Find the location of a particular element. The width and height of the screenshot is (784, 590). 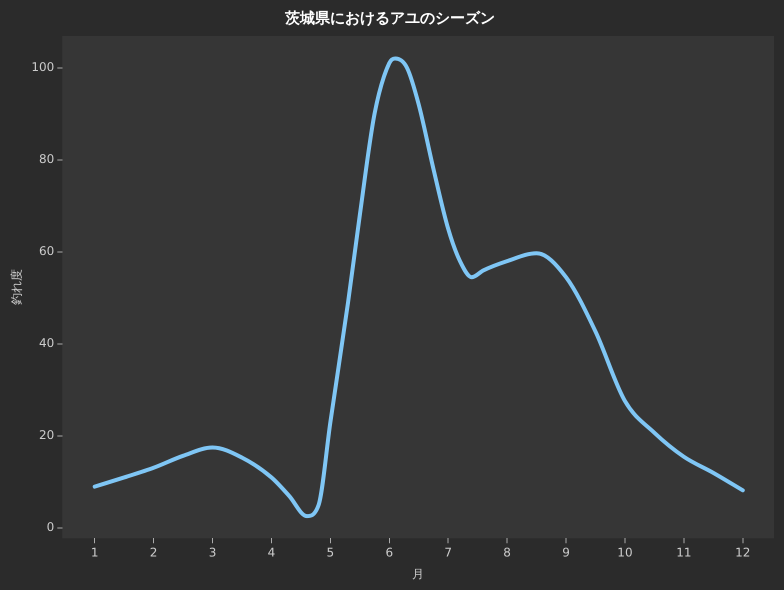

chart-title: 茨城県におけるアユのシーズン is located at coordinates (389, 17).